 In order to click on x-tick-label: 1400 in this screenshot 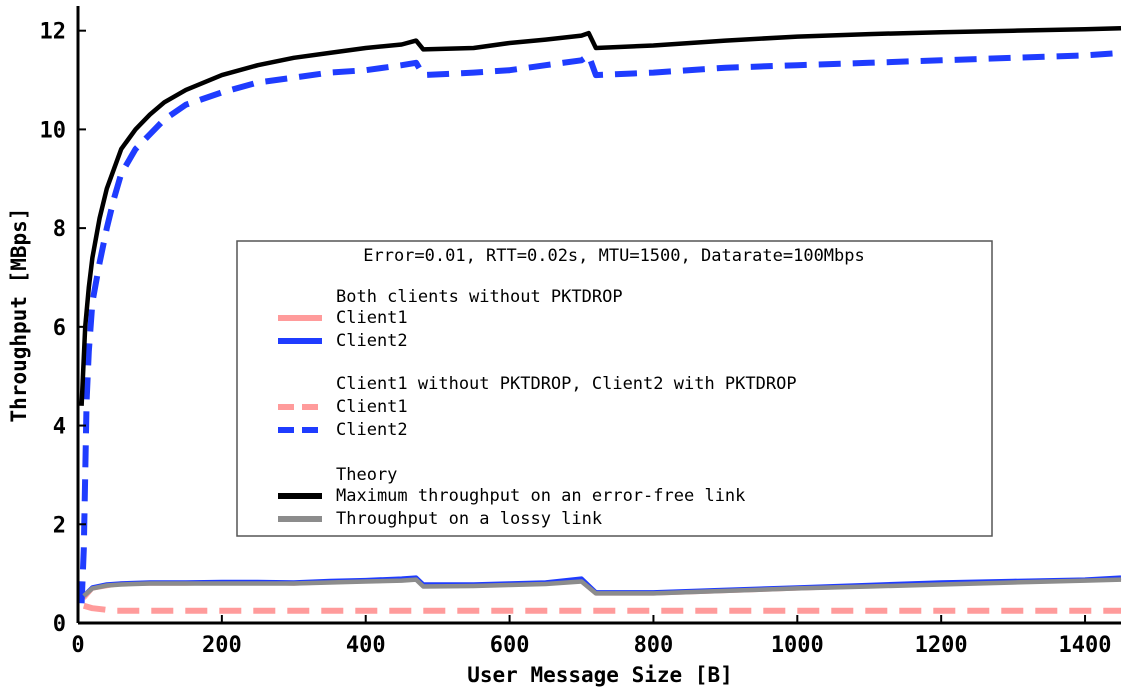, I will do `click(1085, 645)`.